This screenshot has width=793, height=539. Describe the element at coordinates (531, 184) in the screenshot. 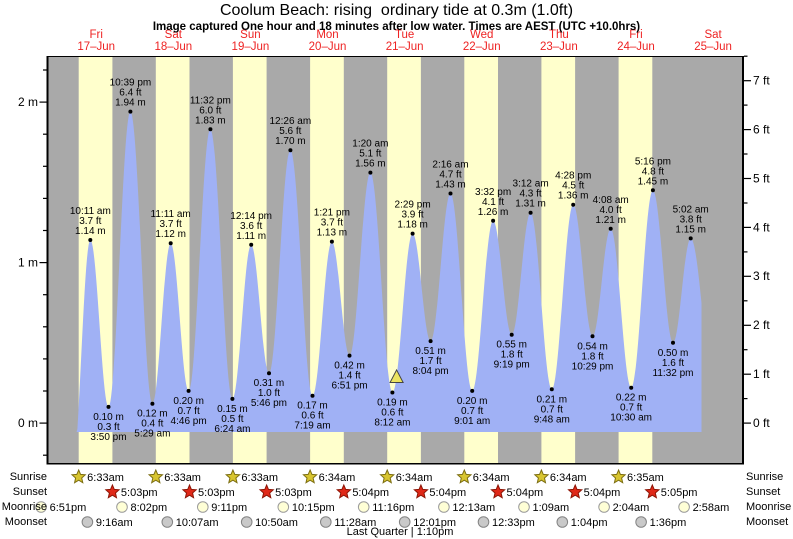

I see `high-tide-label: 3:12 am` at that location.